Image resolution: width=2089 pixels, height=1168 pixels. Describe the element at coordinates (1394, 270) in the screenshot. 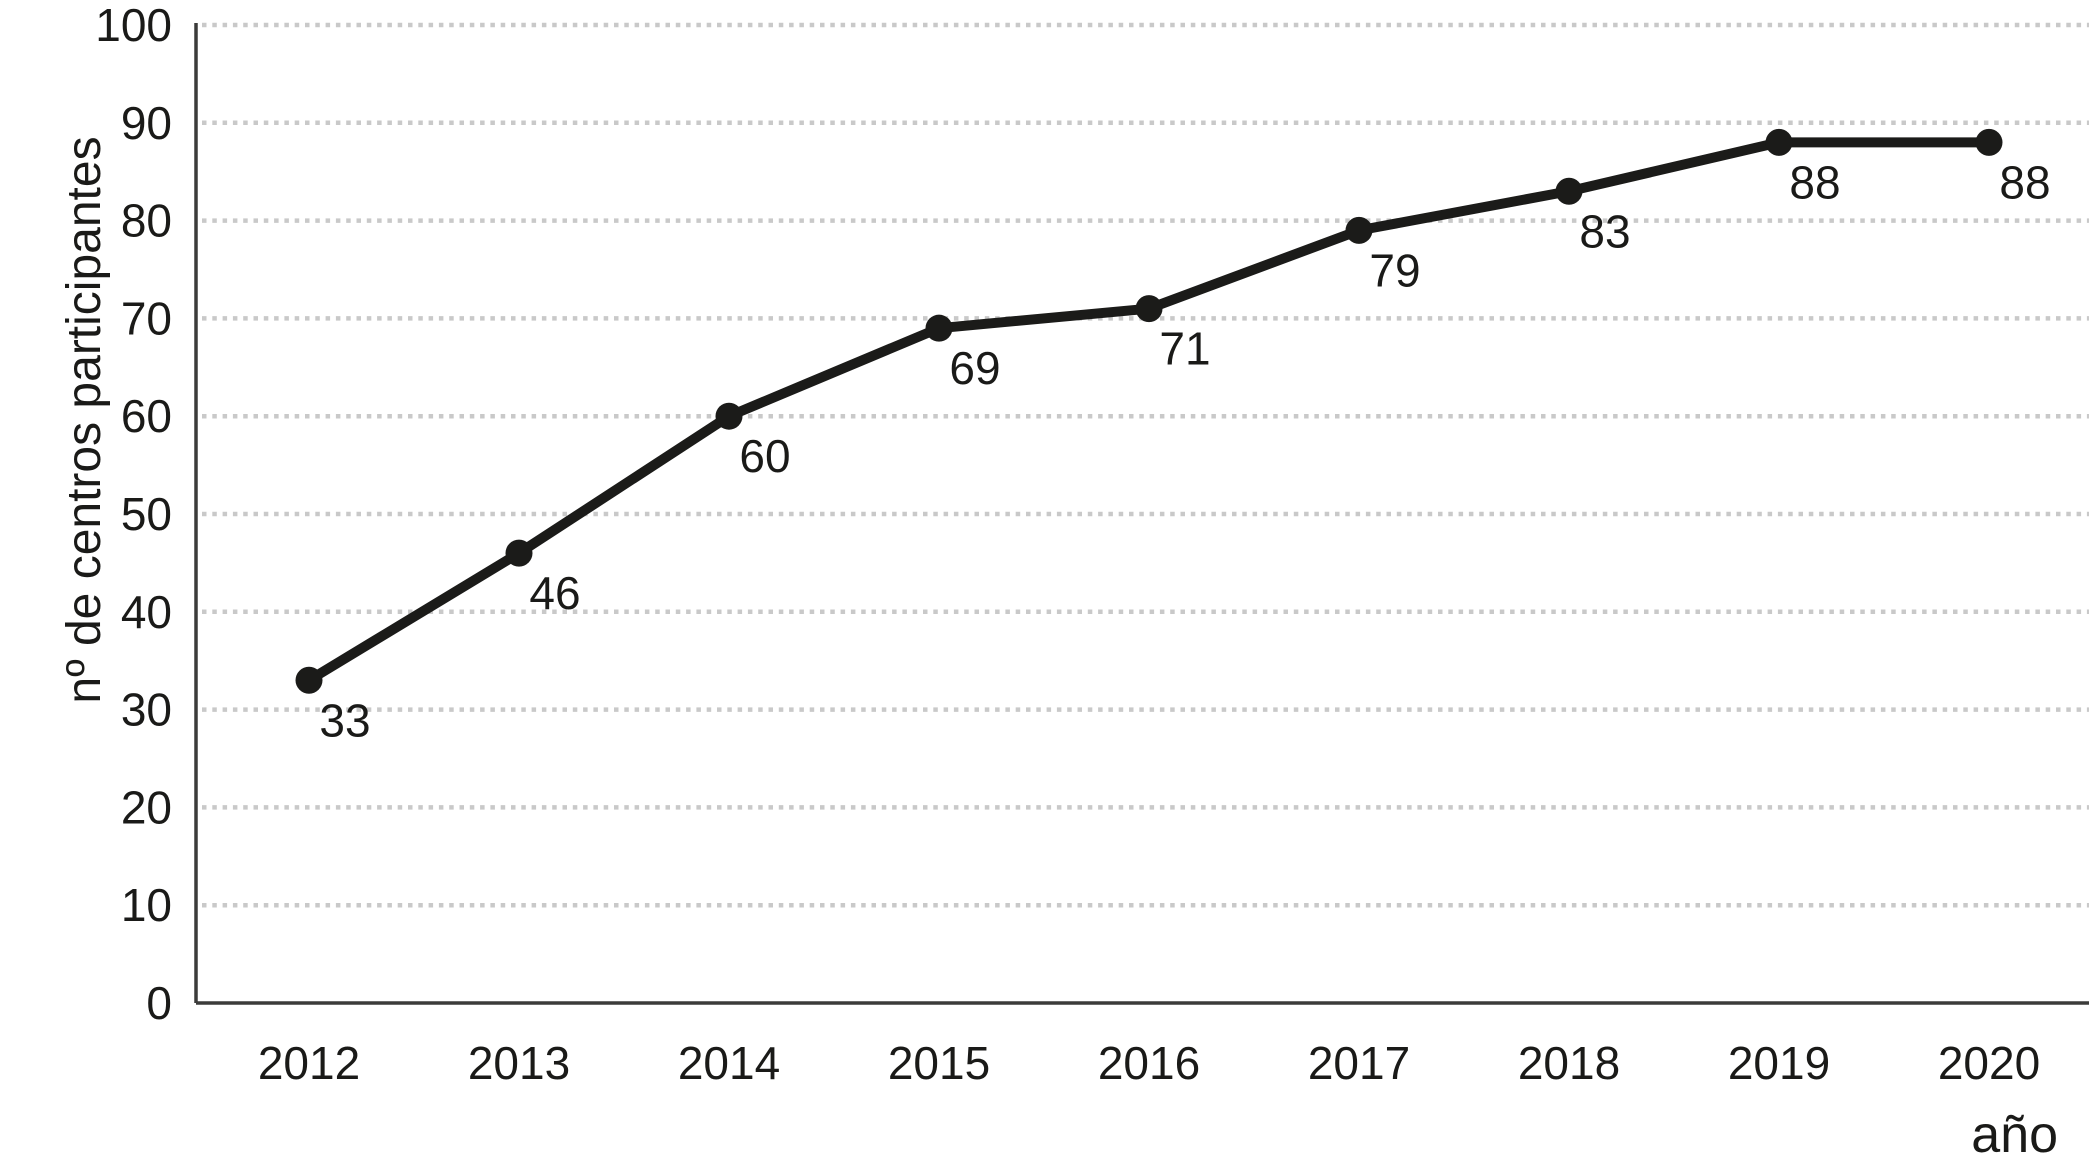

I see `data-point-label: 79` at that location.